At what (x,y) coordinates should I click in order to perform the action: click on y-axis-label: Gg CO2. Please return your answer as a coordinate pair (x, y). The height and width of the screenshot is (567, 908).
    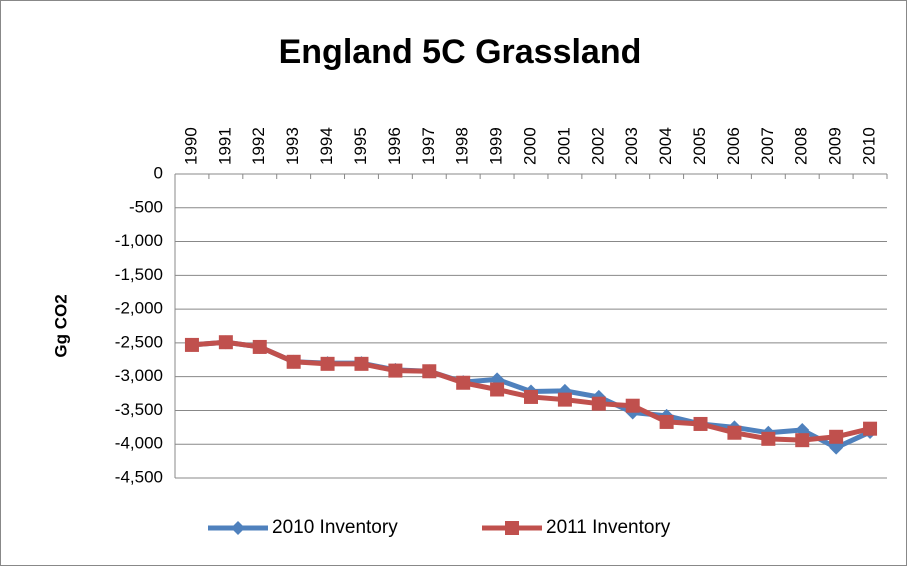
    Looking at the image, I should click on (60, 325).